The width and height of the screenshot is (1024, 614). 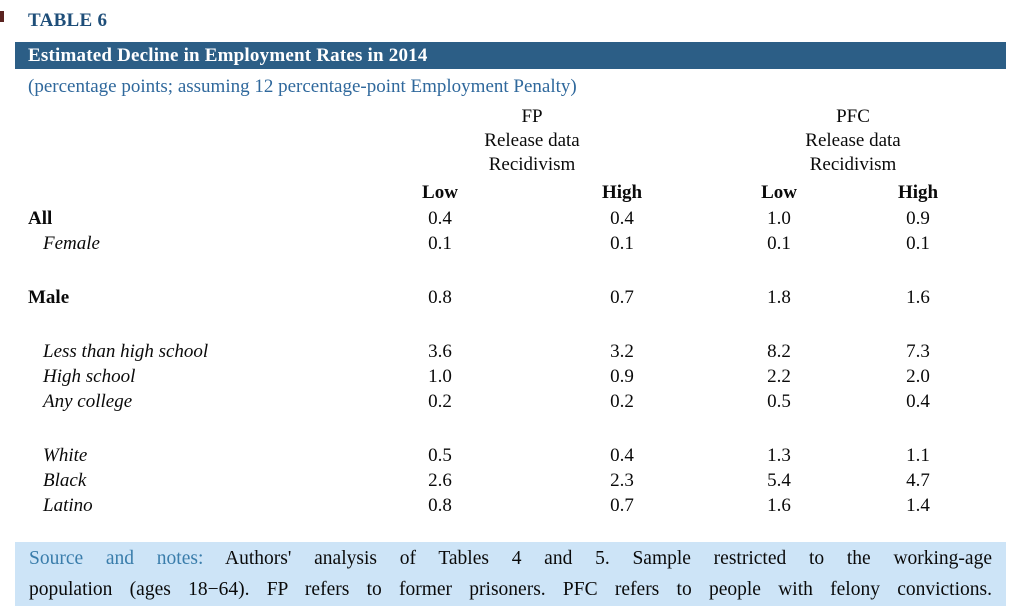 What do you see at coordinates (65, 455) in the screenshot?
I see `row-label: White` at bounding box center [65, 455].